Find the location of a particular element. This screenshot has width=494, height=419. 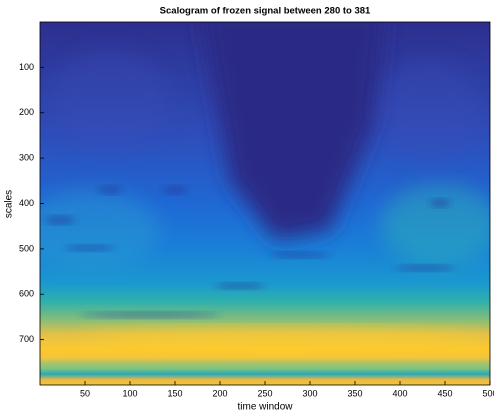

x-tick-label: 200 is located at coordinates (219, 393).